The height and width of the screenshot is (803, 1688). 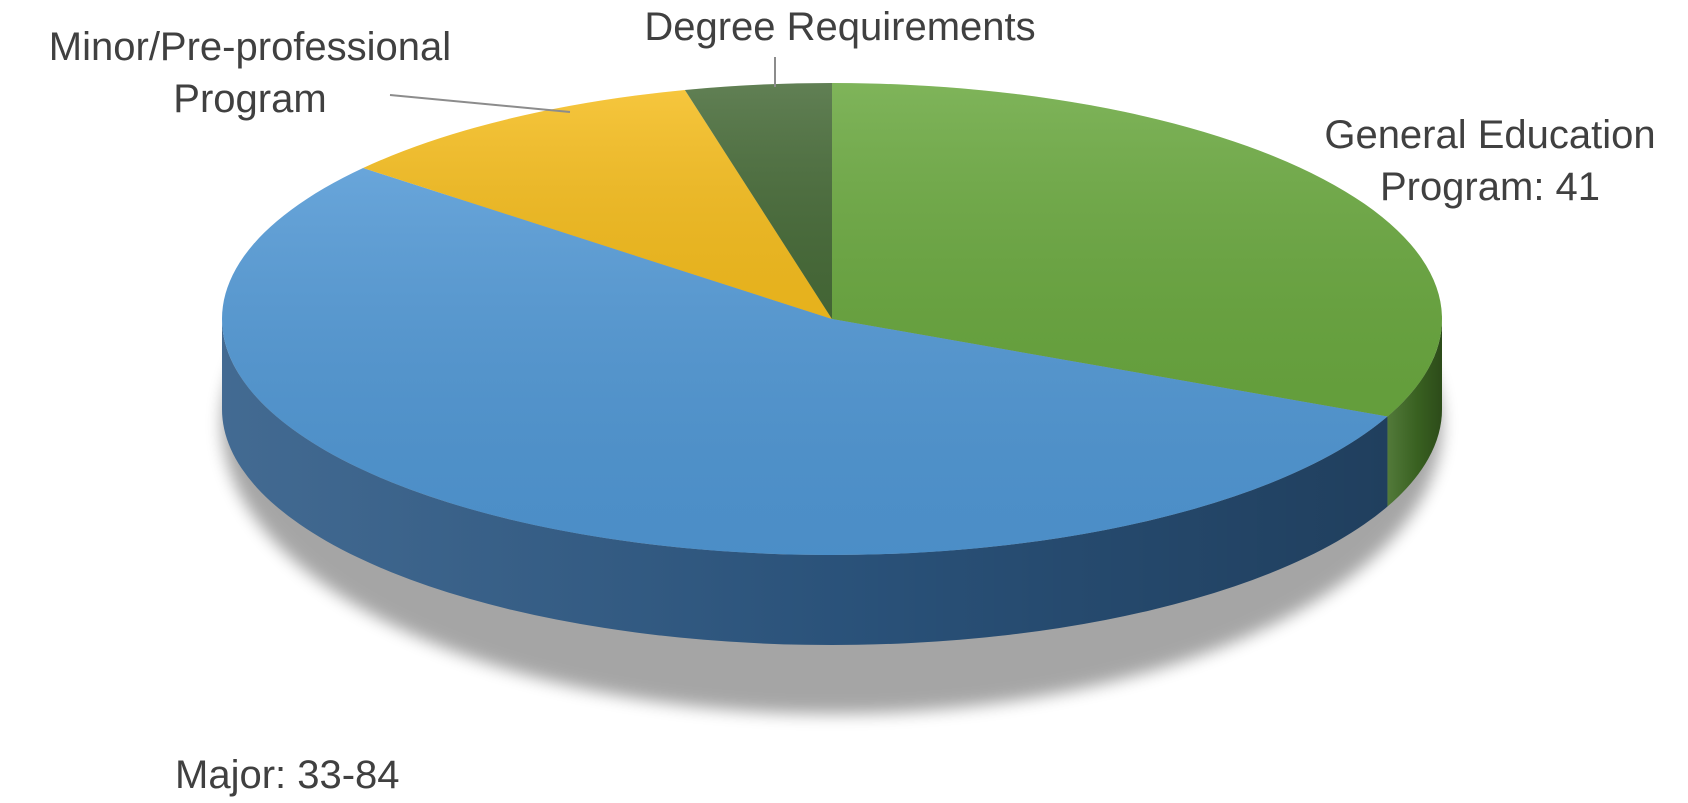 I want to click on slice-label-line: General Education, so click(x=1489, y=135).